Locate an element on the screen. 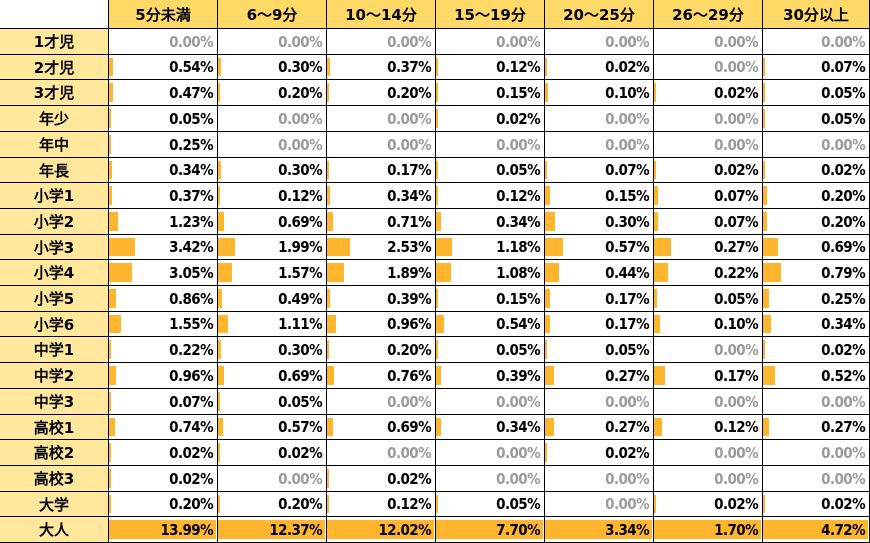  column-header: 10～14分 is located at coordinates (381, 14).